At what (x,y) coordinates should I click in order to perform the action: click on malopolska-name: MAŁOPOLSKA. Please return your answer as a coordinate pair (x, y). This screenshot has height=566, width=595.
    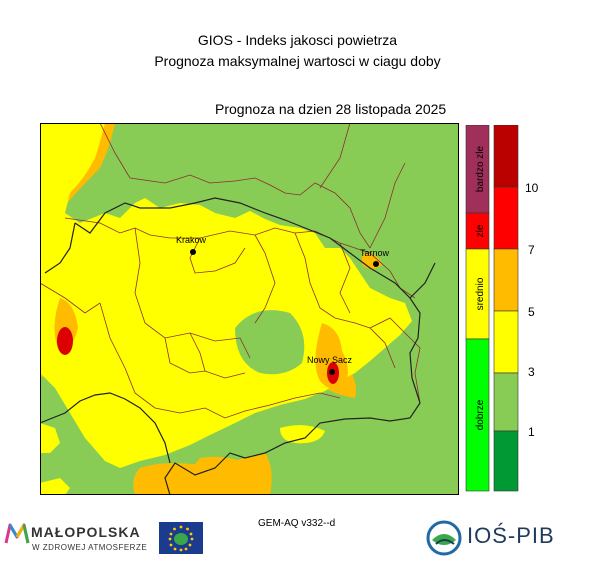
    Looking at the image, I should click on (86, 532).